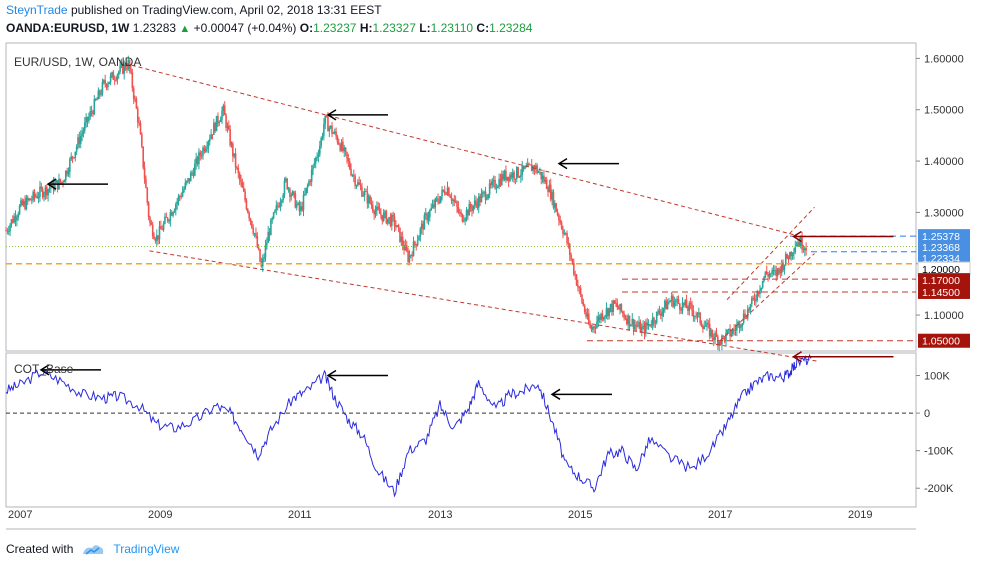 The height and width of the screenshot is (568, 981). What do you see at coordinates (37, 10) in the screenshot?
I see `author-link: SteynTrade` at bounding box center [37, 10].